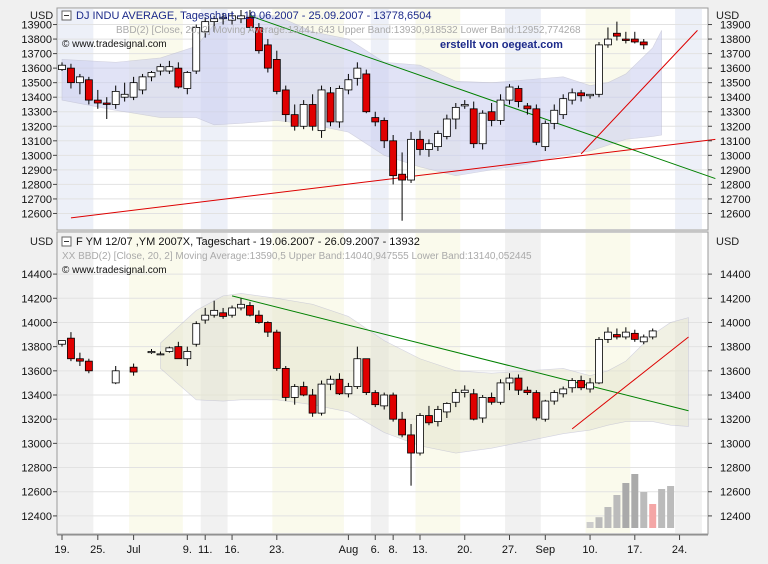  Describe the element at coordinates (735, 185) in the screenshot. I see `y-tick-label: 12800` at that location.